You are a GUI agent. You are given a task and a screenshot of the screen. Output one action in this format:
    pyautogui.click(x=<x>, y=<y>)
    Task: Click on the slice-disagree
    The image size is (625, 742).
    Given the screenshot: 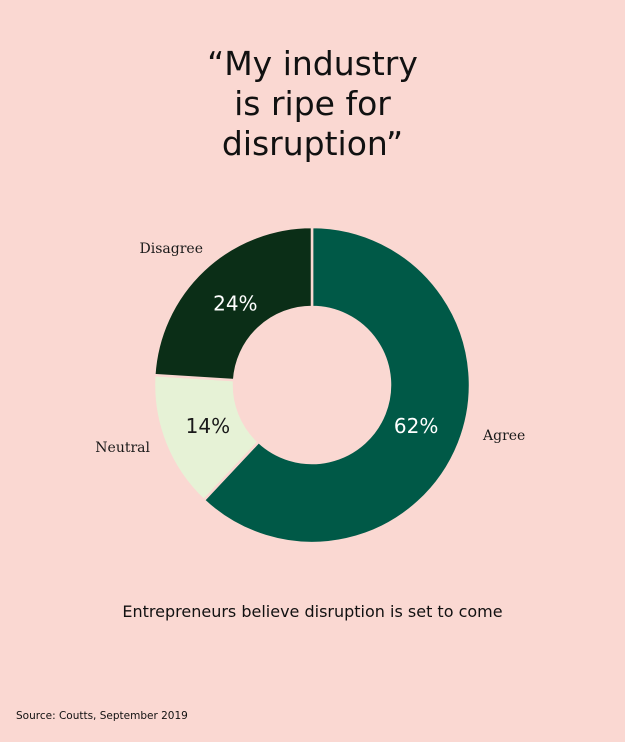 What is the action you would take?
    pyautogui.click(x=233, y=303)
    